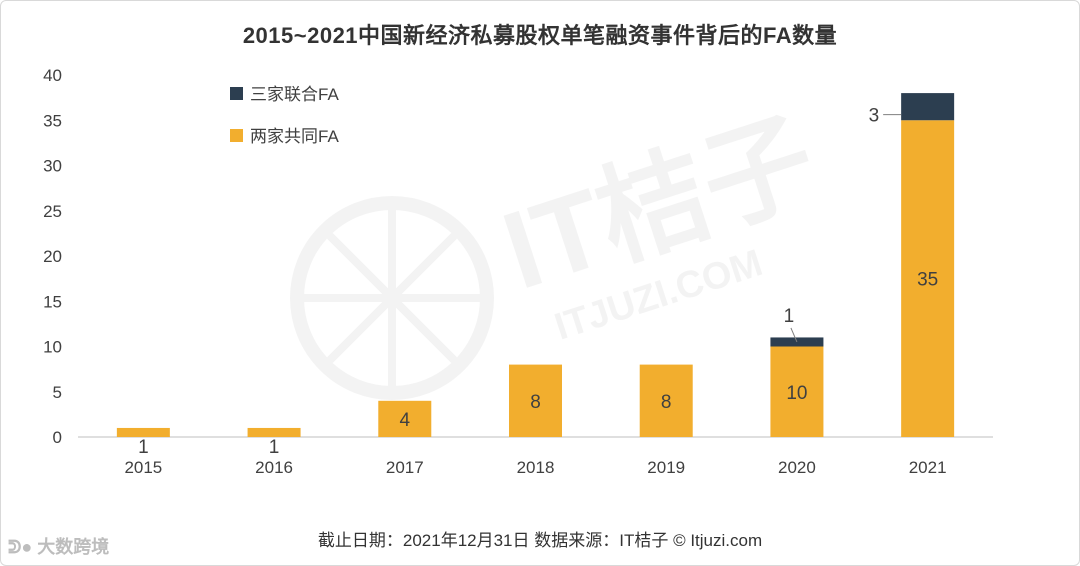  What do you see at coordinates (143, 467) in the screenshot?
I see `x-tick-label: 2015` at bounding box center [143, 467].